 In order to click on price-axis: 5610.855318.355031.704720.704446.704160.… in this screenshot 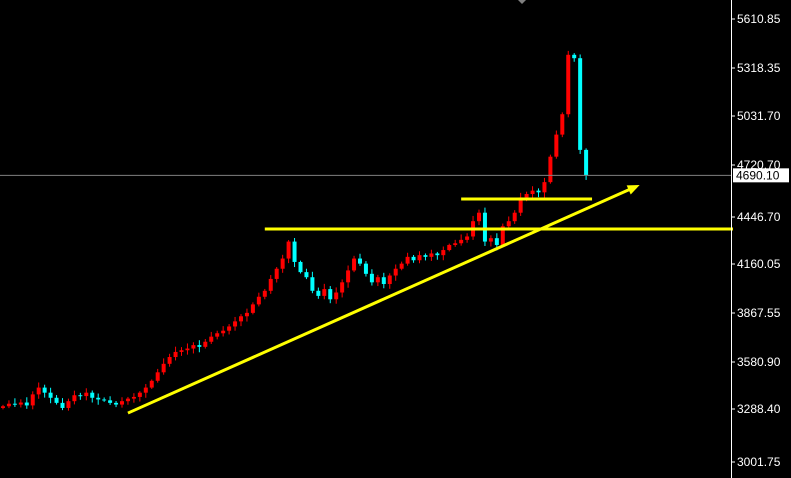, I will do `click(756, 240)`.